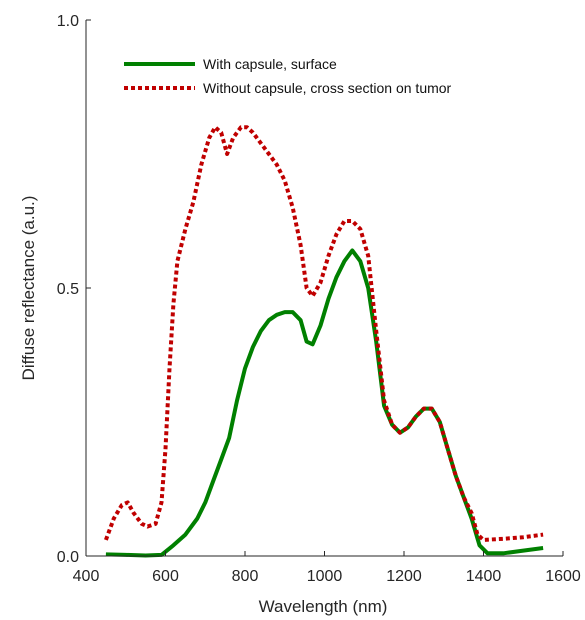 Image resolution: width=585 pixels, height=620 pixels. What do you see at coordinates (245, 576) in the screenshot?
I see `x-tick-label: 800` at bounding box center [245, 576].